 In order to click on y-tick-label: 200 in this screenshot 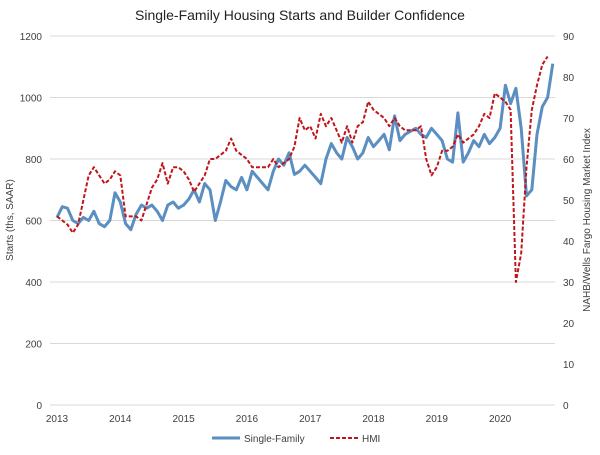, I will do `click(33, 345)`.